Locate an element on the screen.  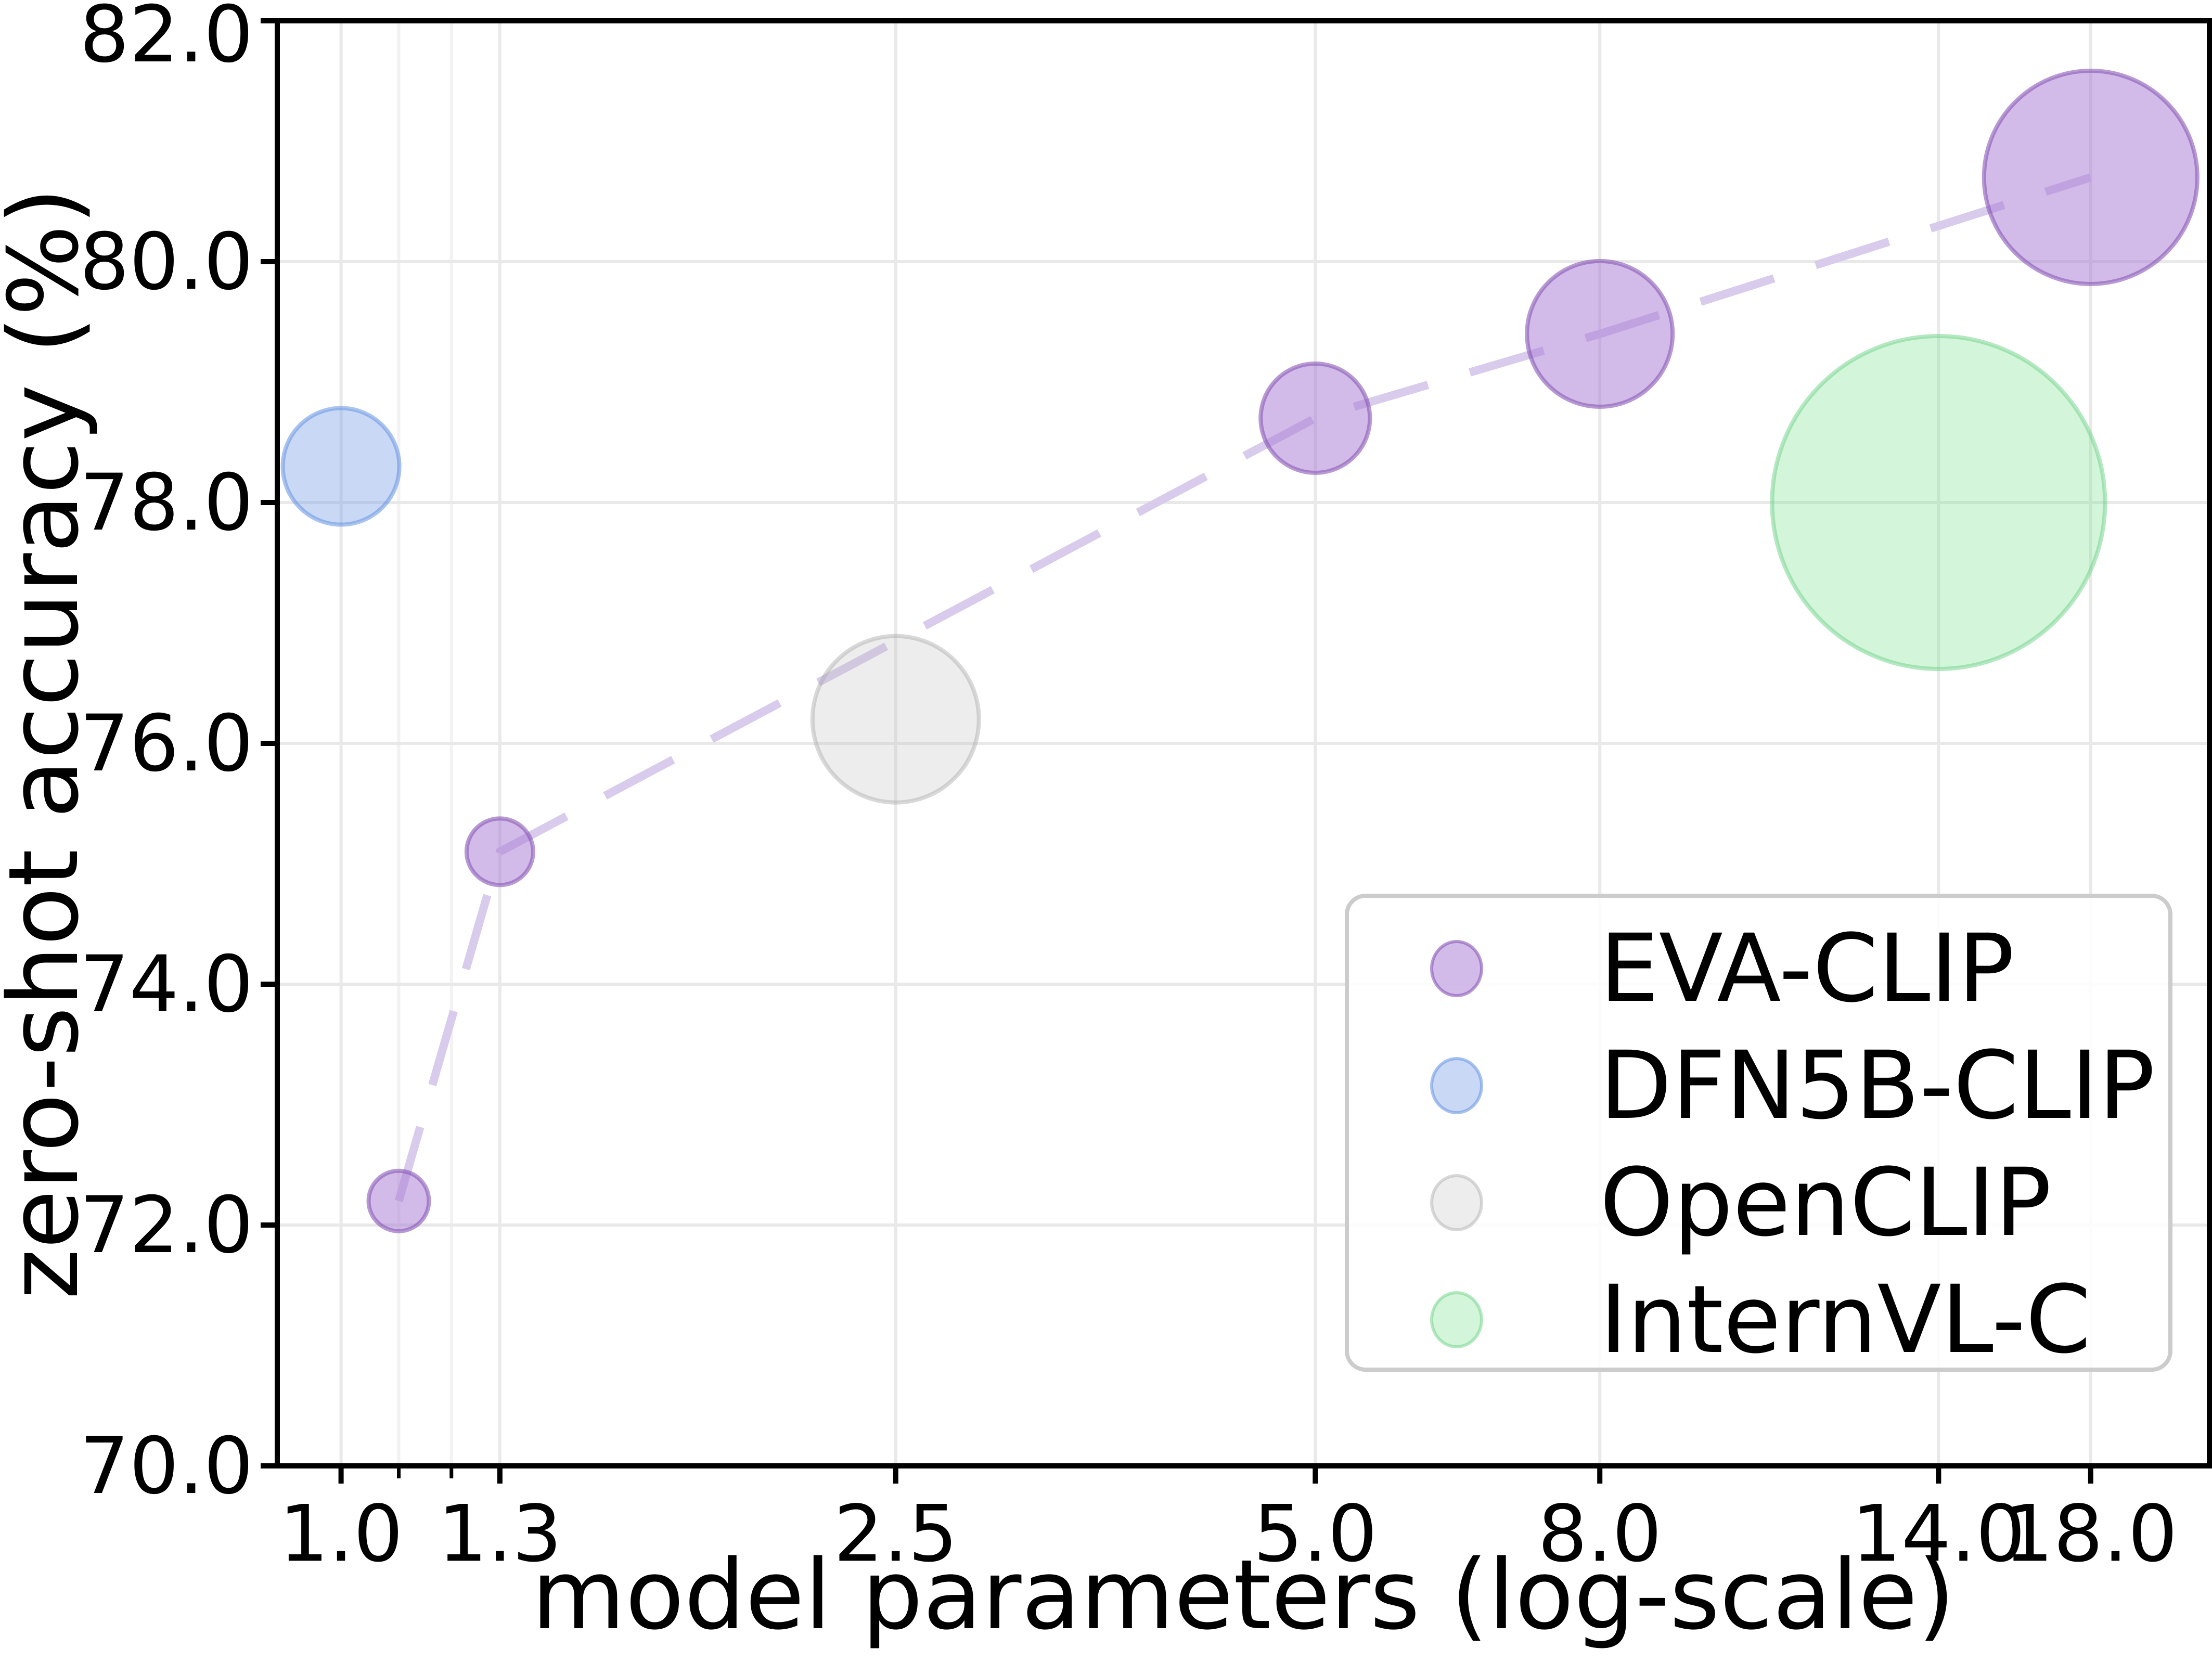
y-tick-label: 78.0 is located at coordinates (166, 503).